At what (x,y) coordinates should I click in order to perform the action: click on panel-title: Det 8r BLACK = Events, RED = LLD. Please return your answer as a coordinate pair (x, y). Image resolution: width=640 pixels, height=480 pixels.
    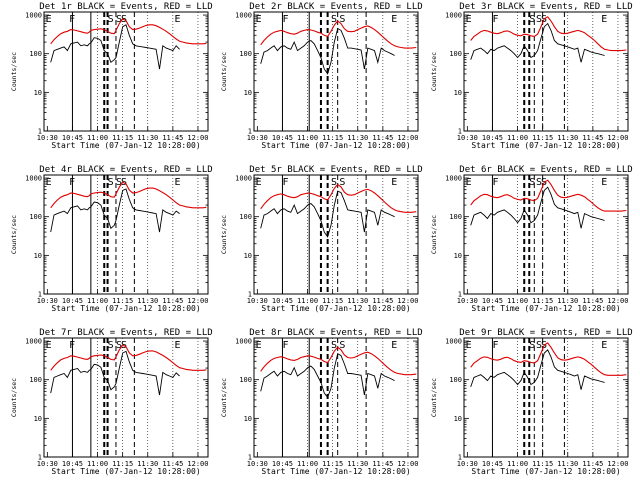
    Looking at the image, I should click on (335, 333).